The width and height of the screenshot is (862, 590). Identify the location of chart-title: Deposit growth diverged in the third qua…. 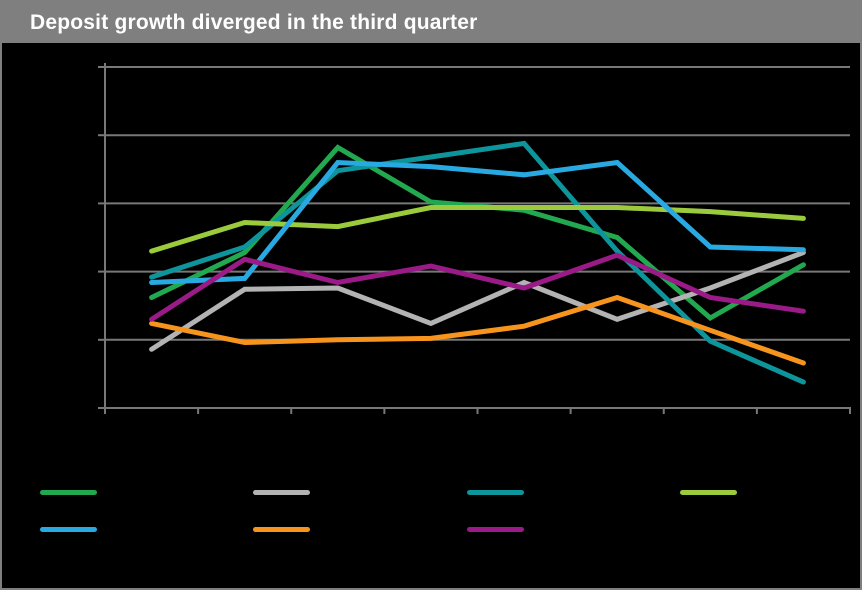
(254, 22).